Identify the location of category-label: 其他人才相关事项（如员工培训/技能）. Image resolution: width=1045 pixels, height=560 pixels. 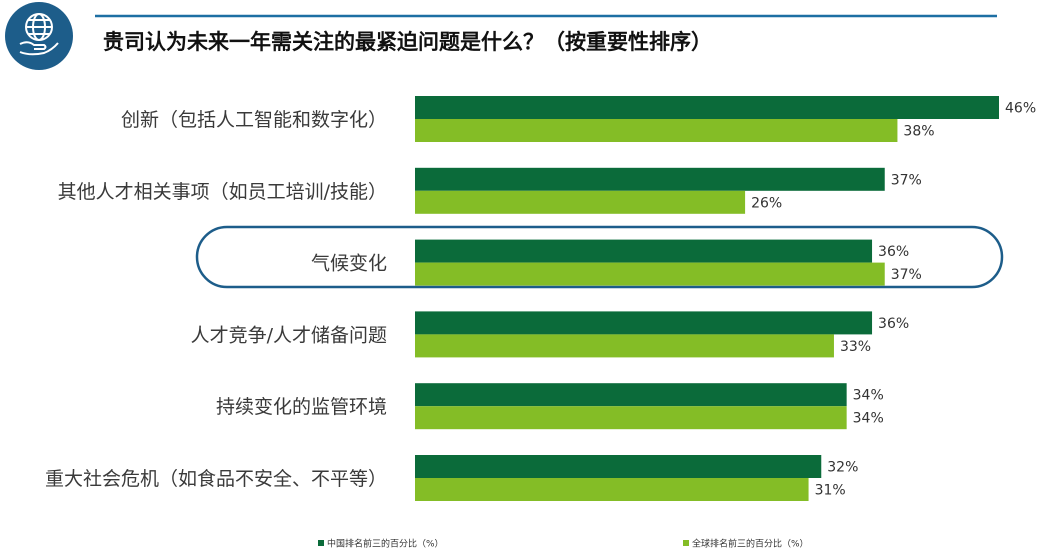
(222, 192).